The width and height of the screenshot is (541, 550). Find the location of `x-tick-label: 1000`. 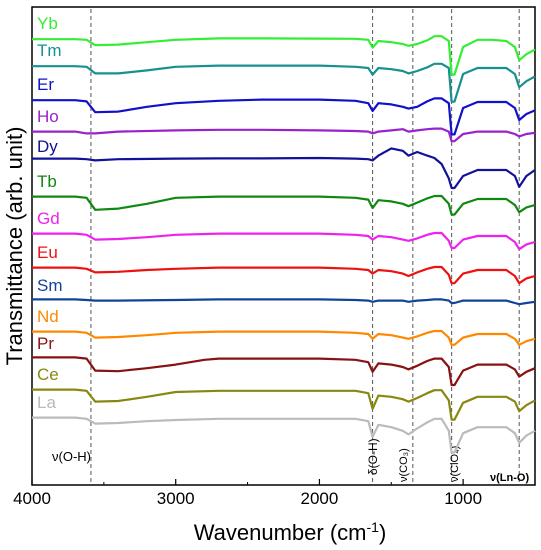

x-tick-label: 1000 is located at coordinates (463, 498).